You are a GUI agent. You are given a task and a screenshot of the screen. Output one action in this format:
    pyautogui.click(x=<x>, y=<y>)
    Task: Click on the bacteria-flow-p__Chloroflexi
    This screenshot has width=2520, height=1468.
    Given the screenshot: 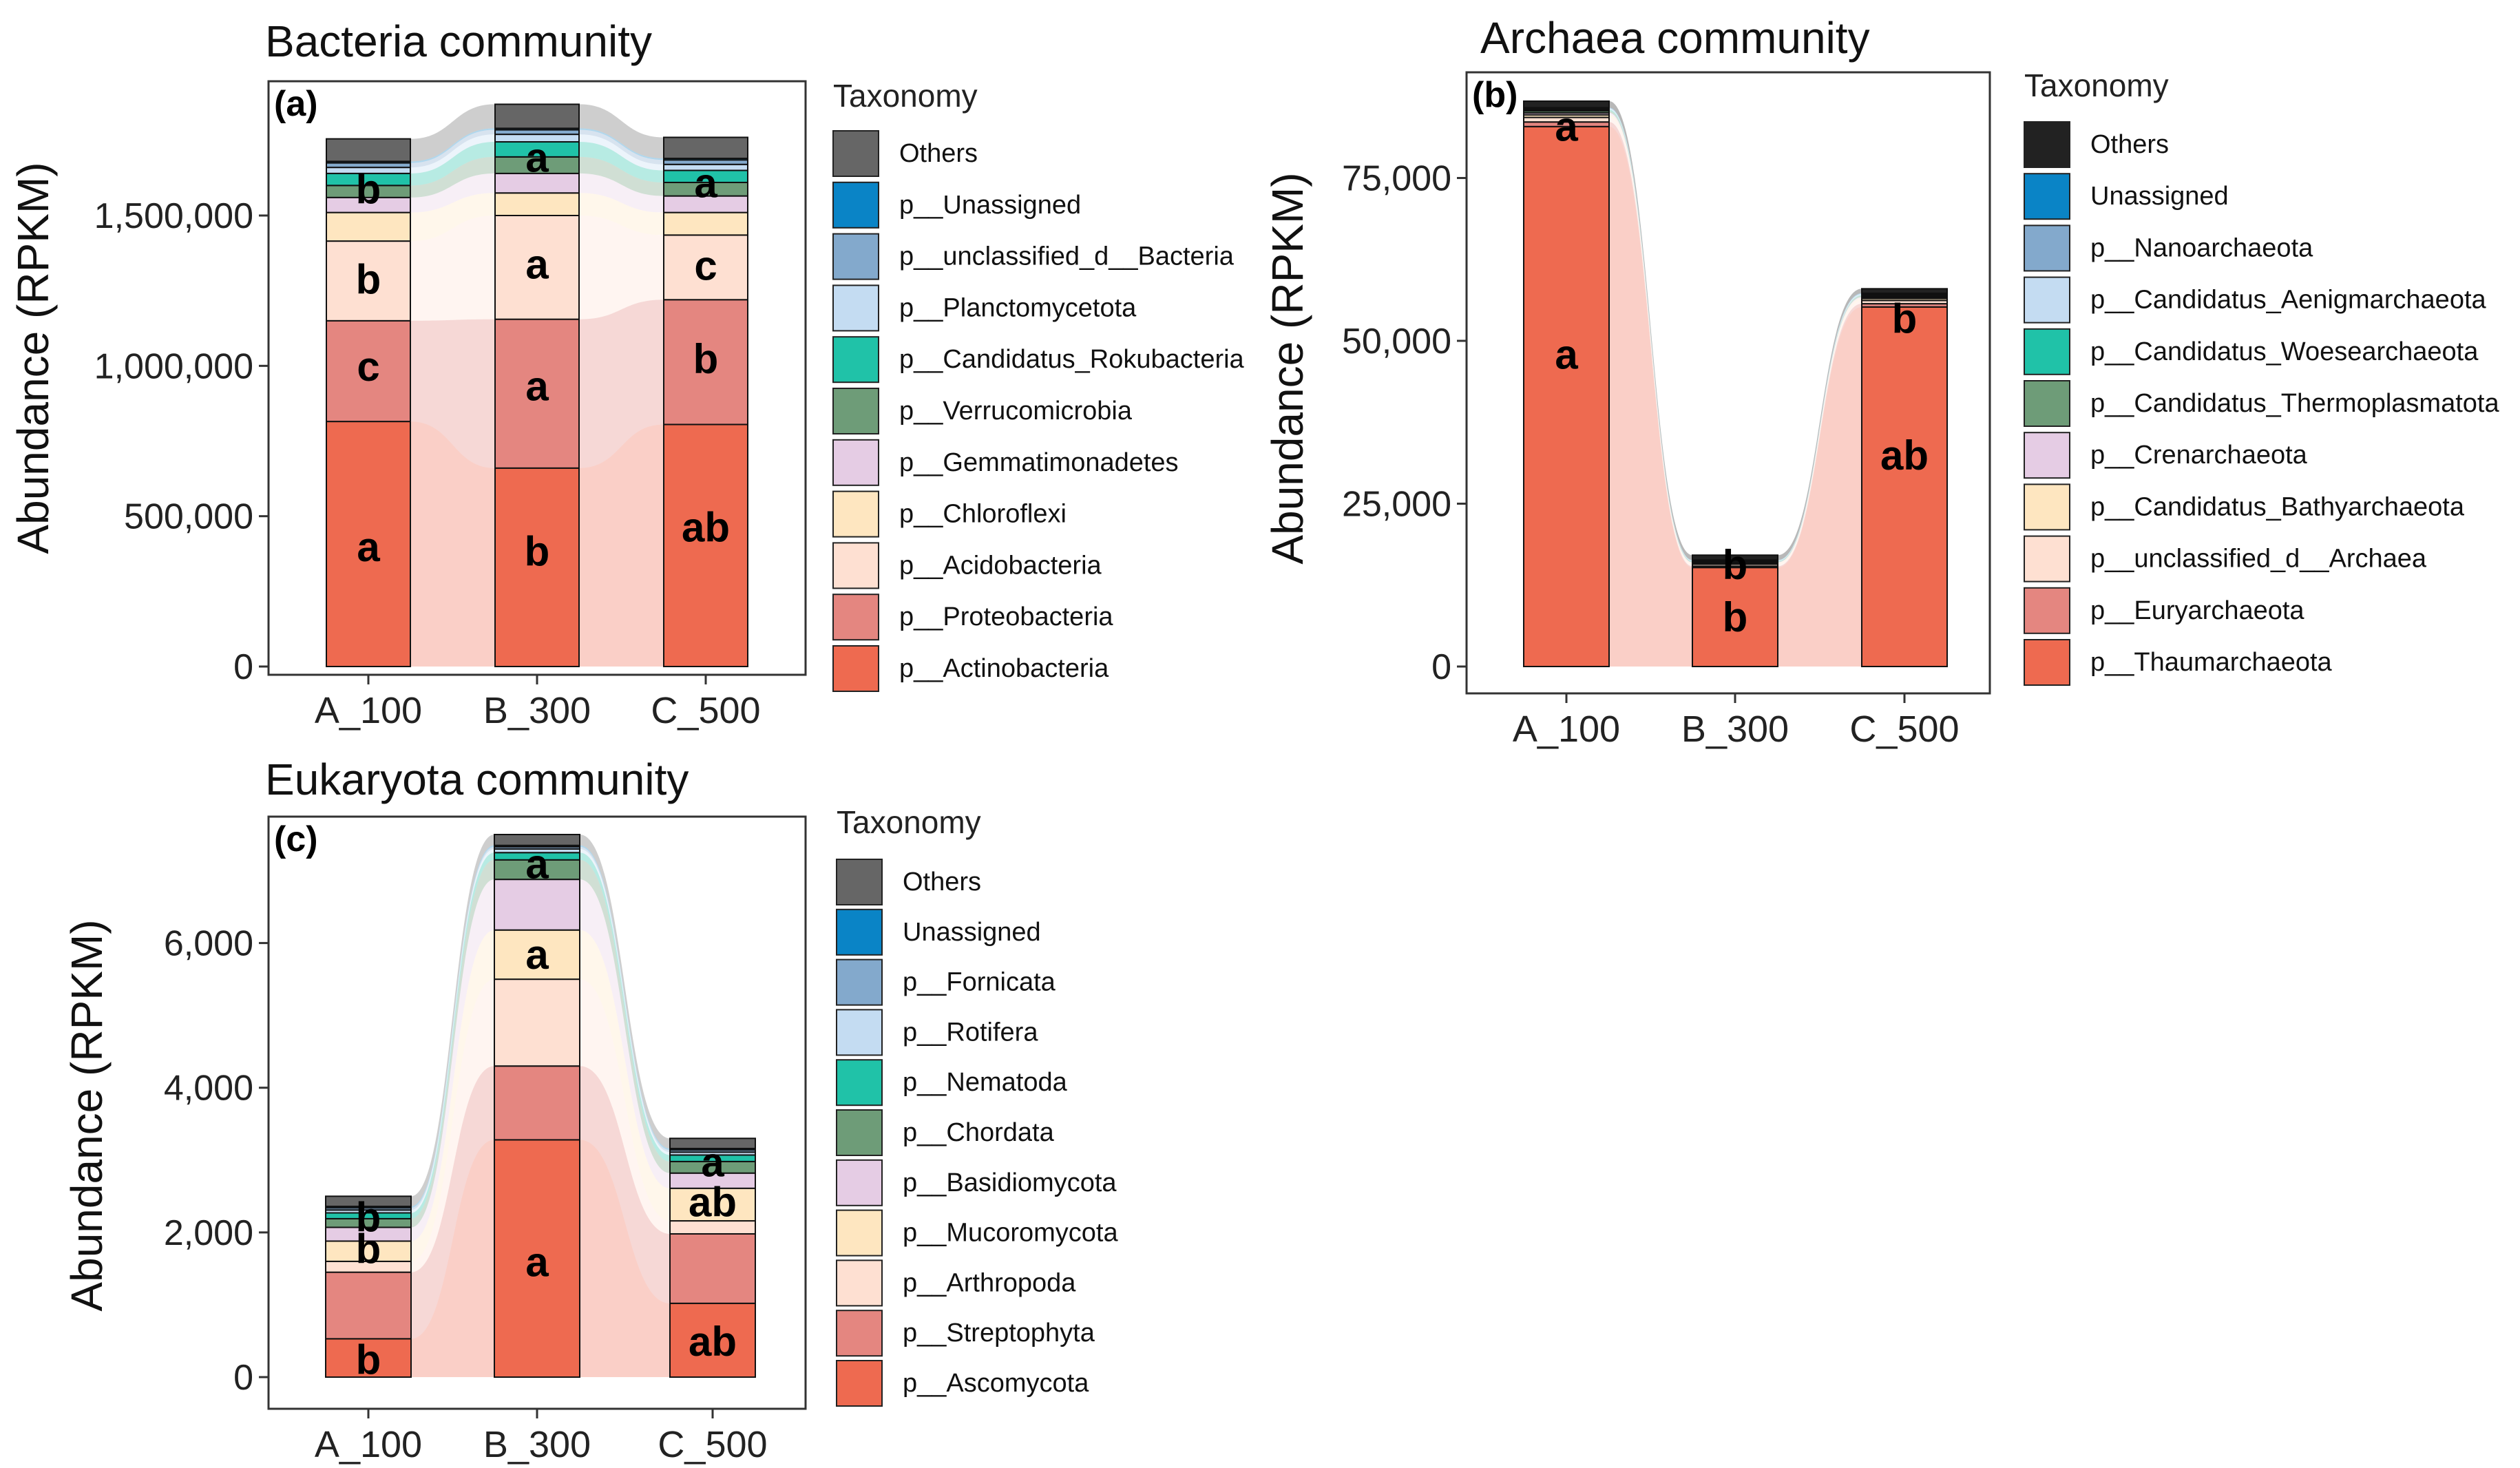 What is the action you would take?
    pyautogui.click(x=537, y=217)
    